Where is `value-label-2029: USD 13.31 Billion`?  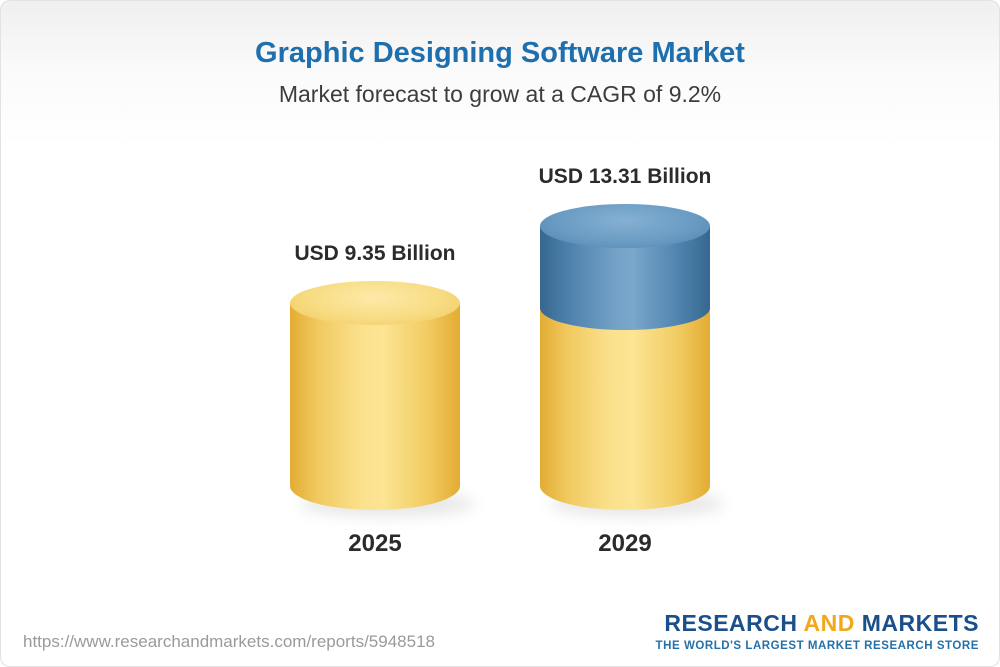
value-label-2029: USD 13.31 Billion is located at coordinates (625, 176).